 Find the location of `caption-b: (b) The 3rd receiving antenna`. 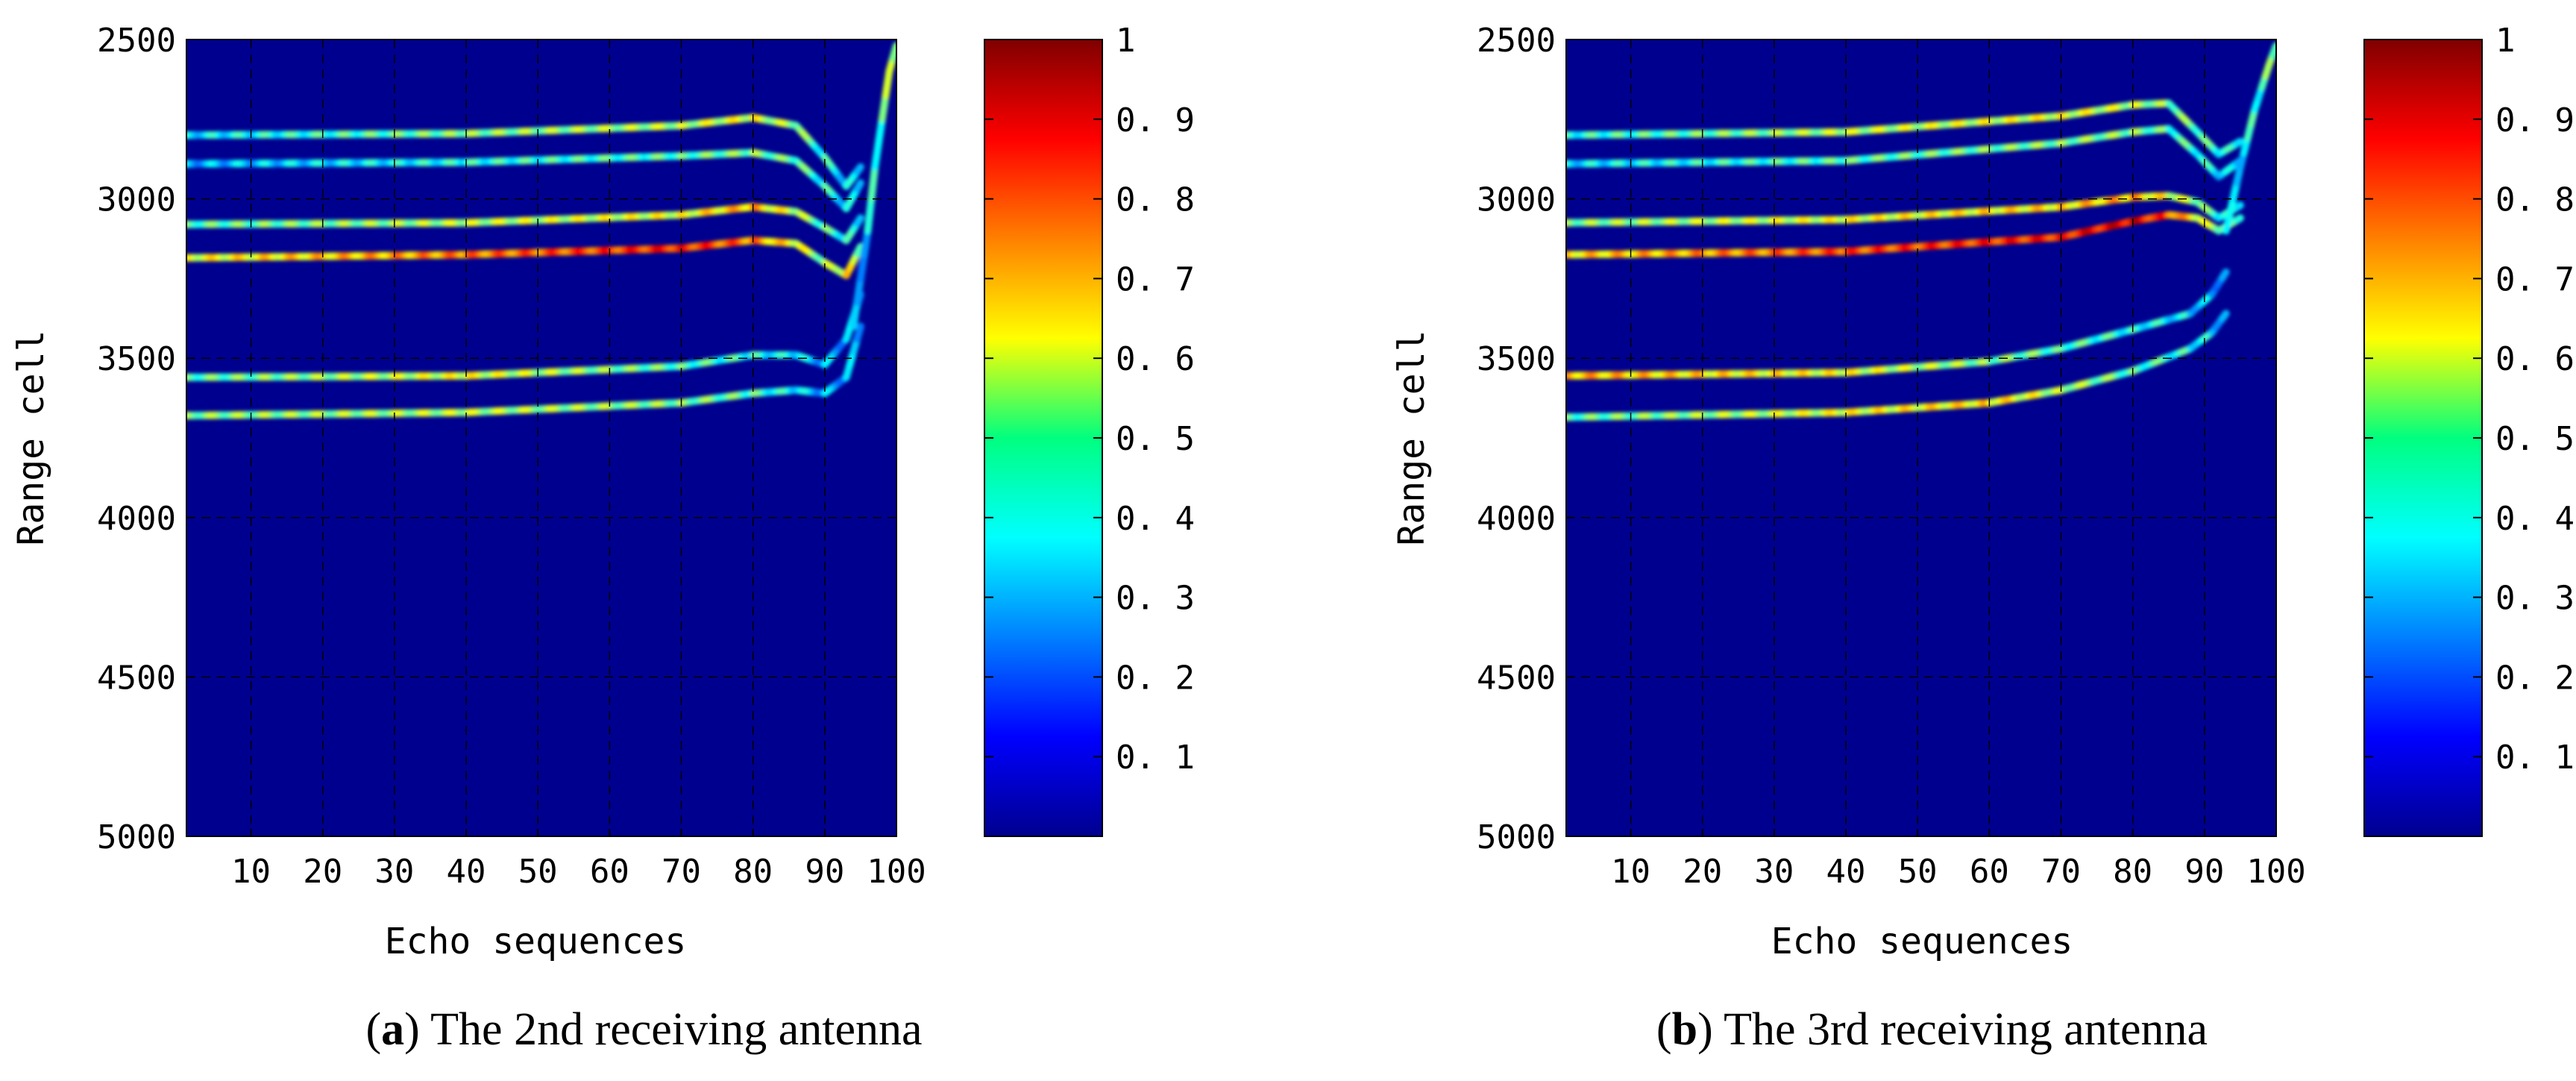

caption-b: (b) The 3rd receiving antenna is located at coordinates (1932, 1030).